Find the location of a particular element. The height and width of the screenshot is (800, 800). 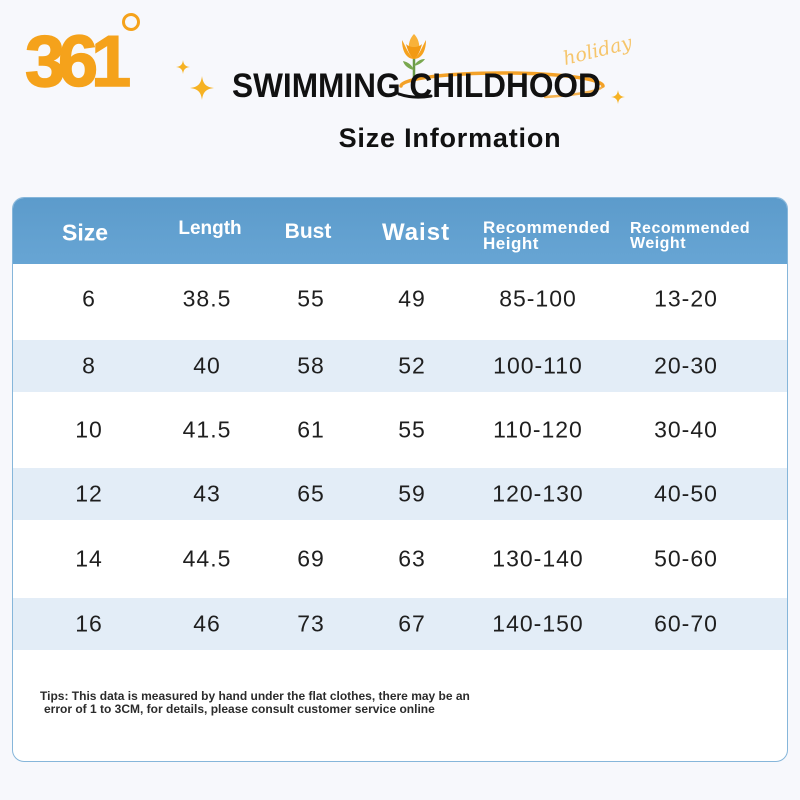

table-cell-recommended-height: 110-120 is located at coordinates (538, 429).